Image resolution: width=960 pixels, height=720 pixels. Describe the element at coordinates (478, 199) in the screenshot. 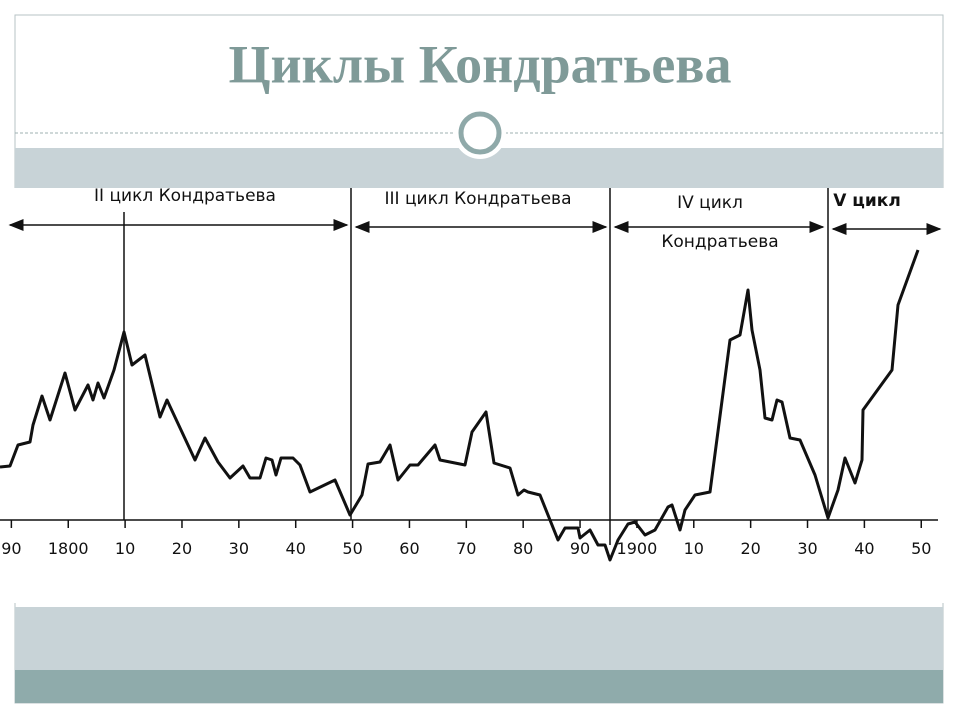

I see `annotation: III цикл Кондратьева` at that location.